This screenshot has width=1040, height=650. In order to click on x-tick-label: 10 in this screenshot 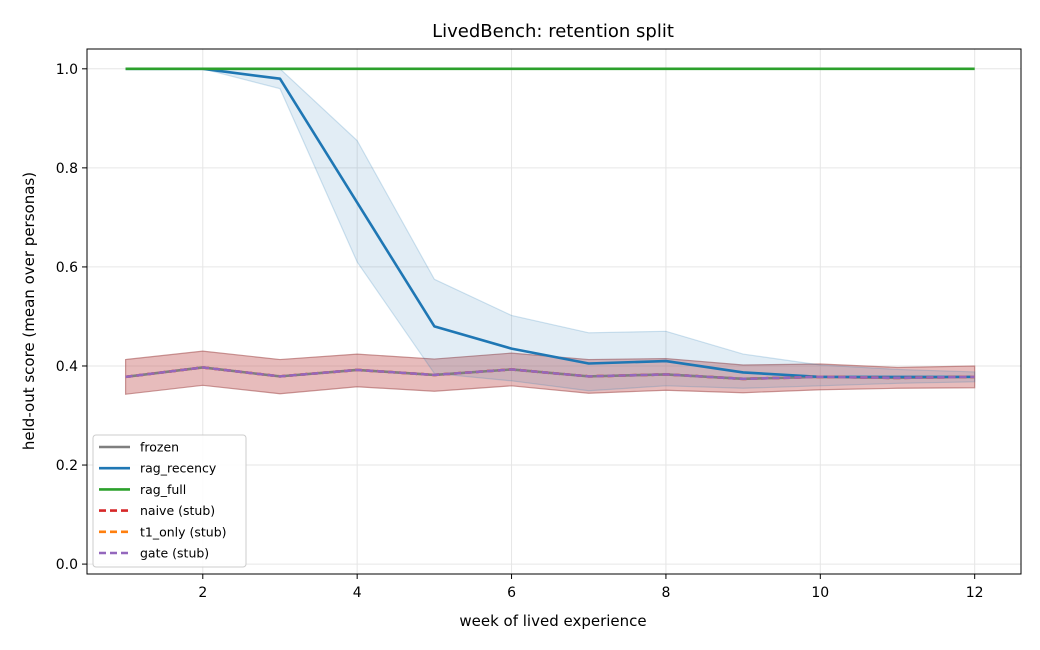, I will do `click(820, 593)`.